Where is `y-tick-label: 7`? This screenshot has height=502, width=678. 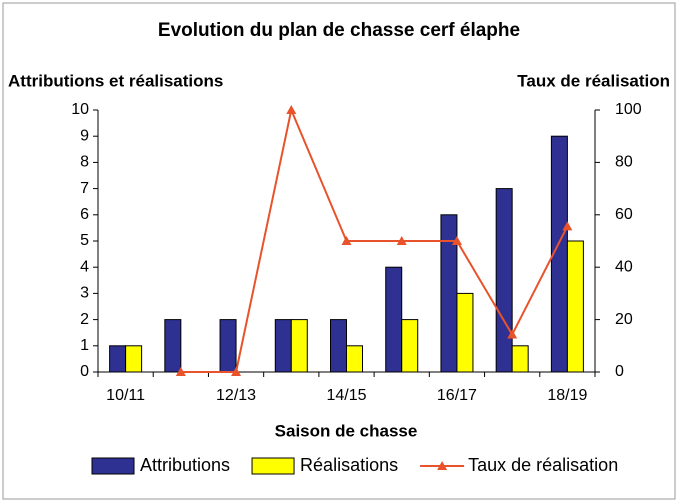 y-tick-label: 7 is located at coordinates (84, 188).